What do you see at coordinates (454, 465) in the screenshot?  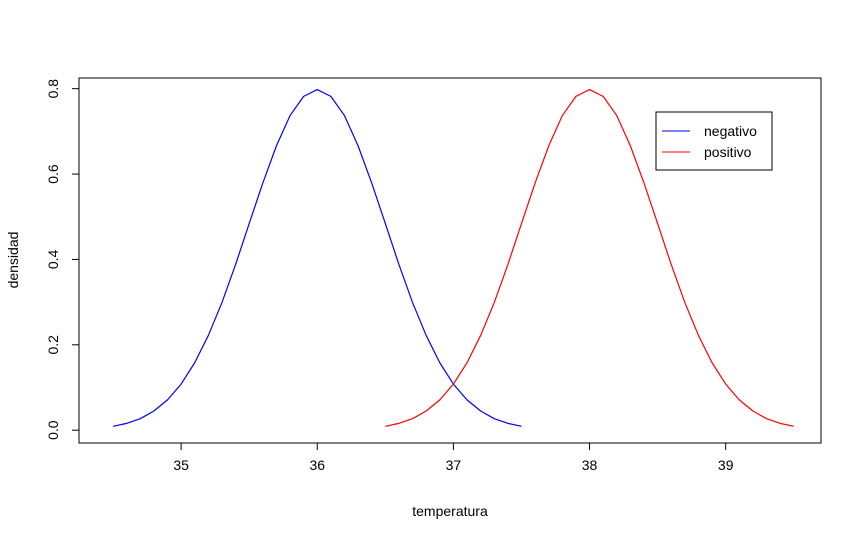 I see `x-tick-label: 37` at bounding box center [454, 465].